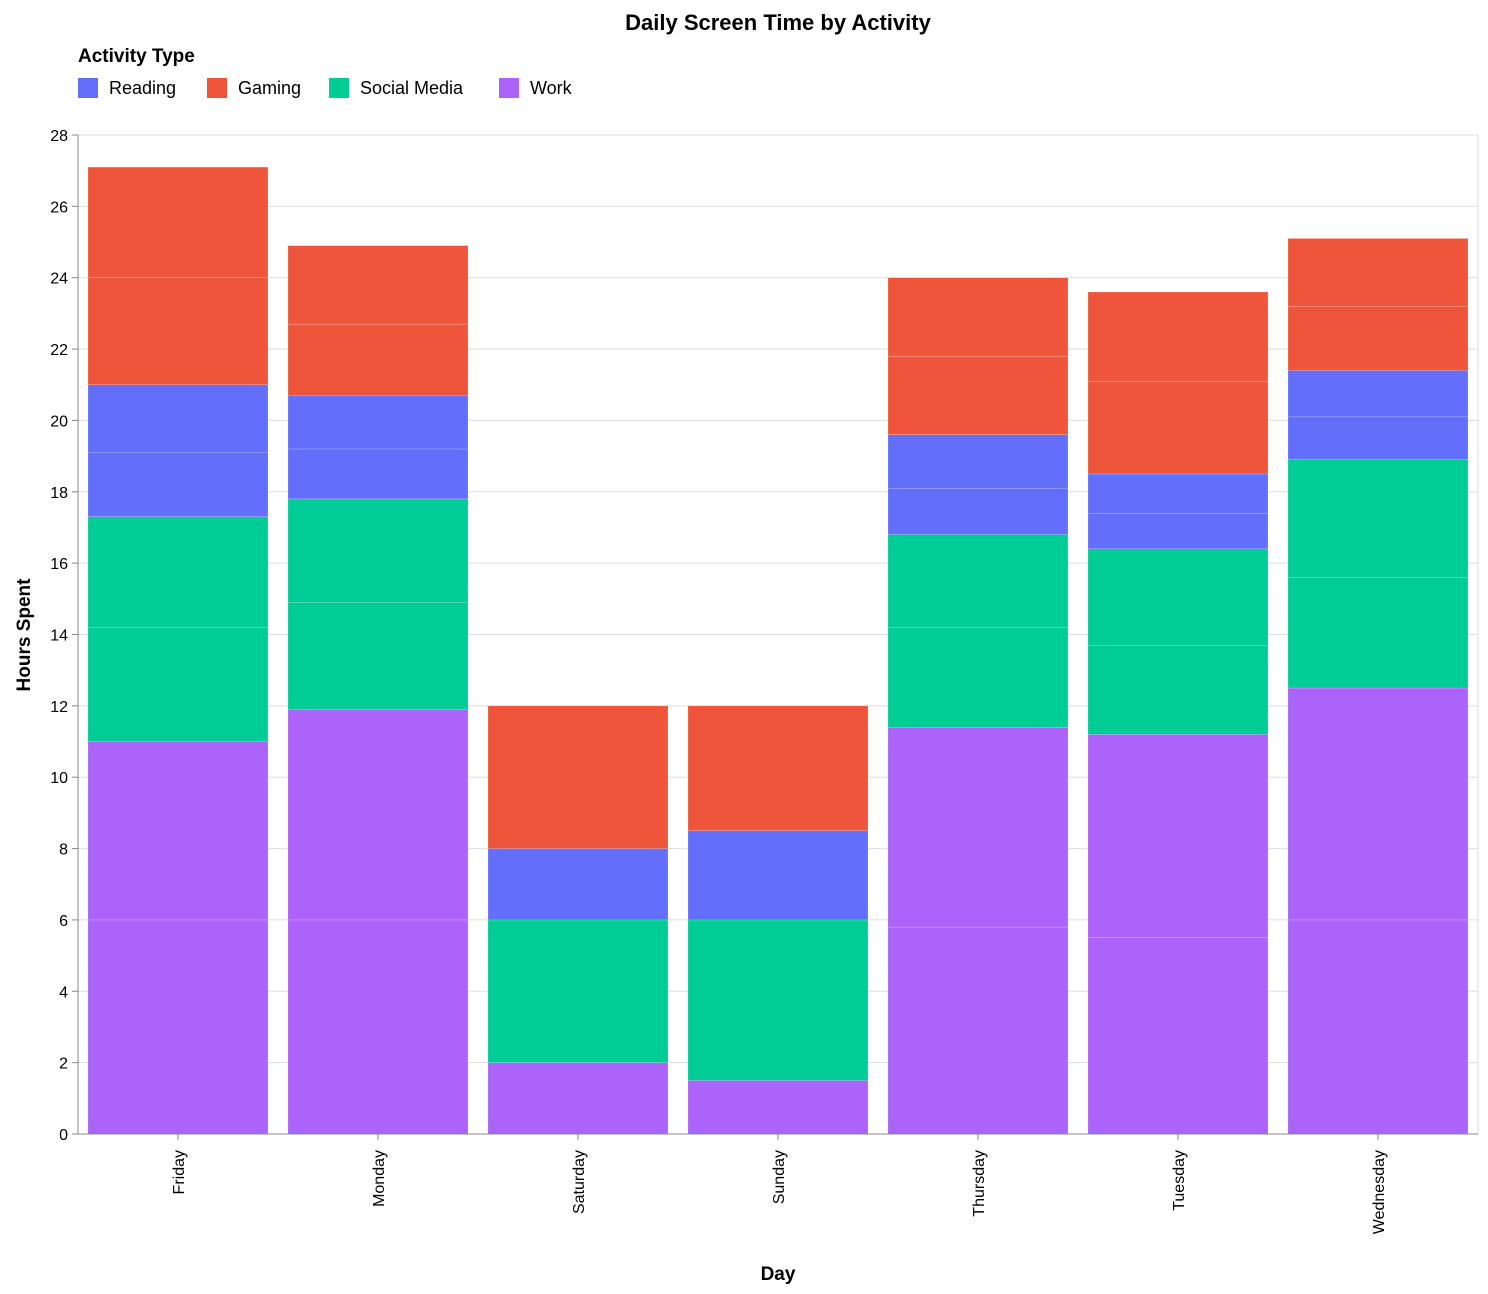 Image resolution: width=1488 pixels, height=1294 pixels. I want to click on x-tick-label: Thursday, so click(979, 1183).